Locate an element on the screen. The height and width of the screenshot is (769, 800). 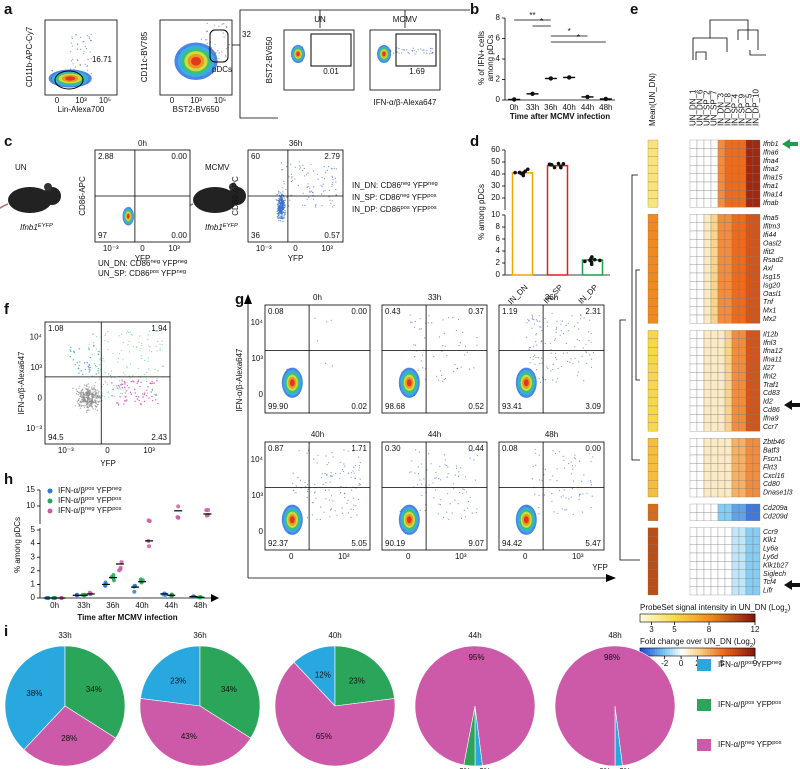
tick-label: 10⁴ is located at coordinates (36, 336).